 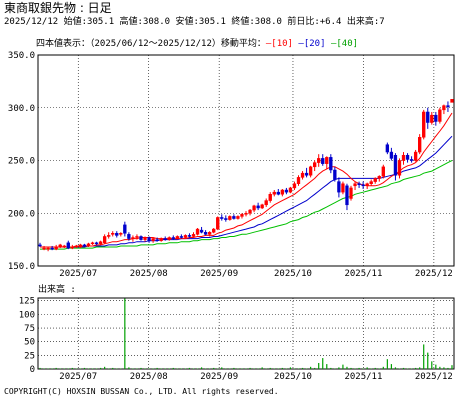 I want to click on volume-y-tick-label: 25, so click(x=29, y=356).